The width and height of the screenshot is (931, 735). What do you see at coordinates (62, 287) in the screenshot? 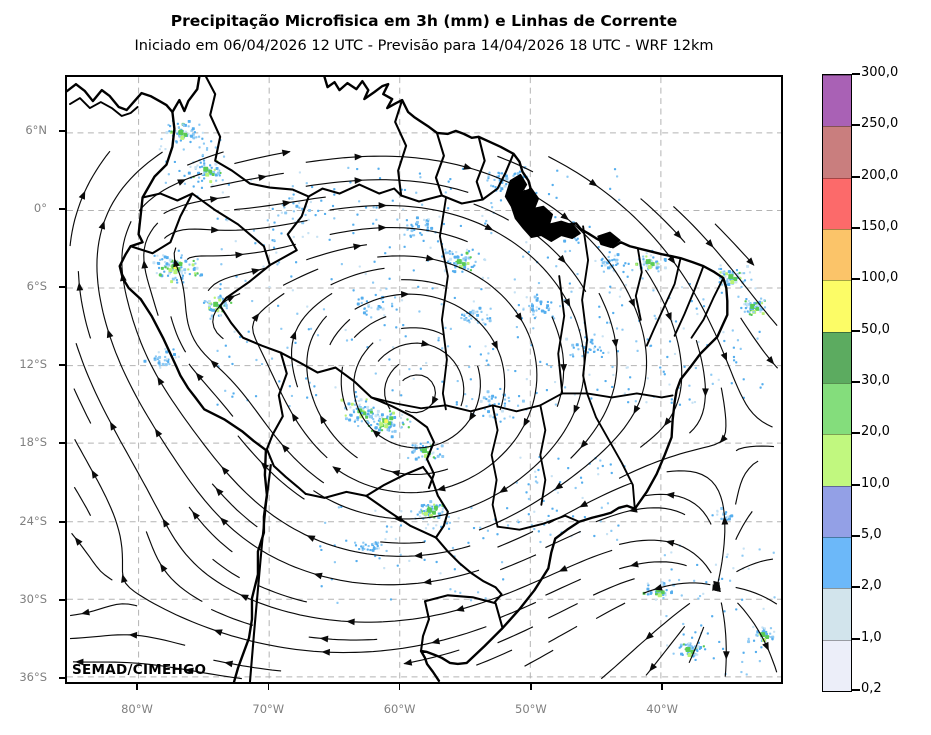
I see `y-axis-tick` at bounding box center [62, 287].